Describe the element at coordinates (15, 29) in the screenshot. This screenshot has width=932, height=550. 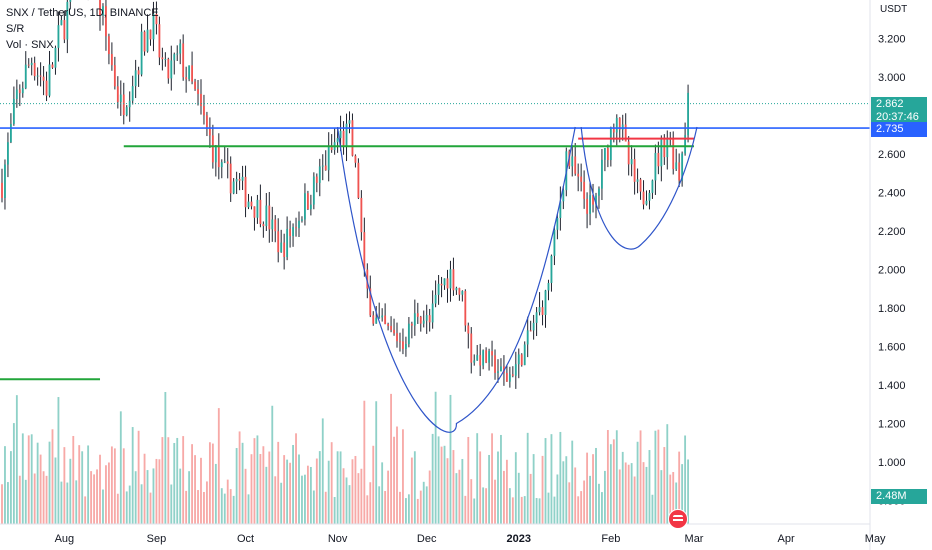
I see `indicator-sr-label: S/R` at that location.